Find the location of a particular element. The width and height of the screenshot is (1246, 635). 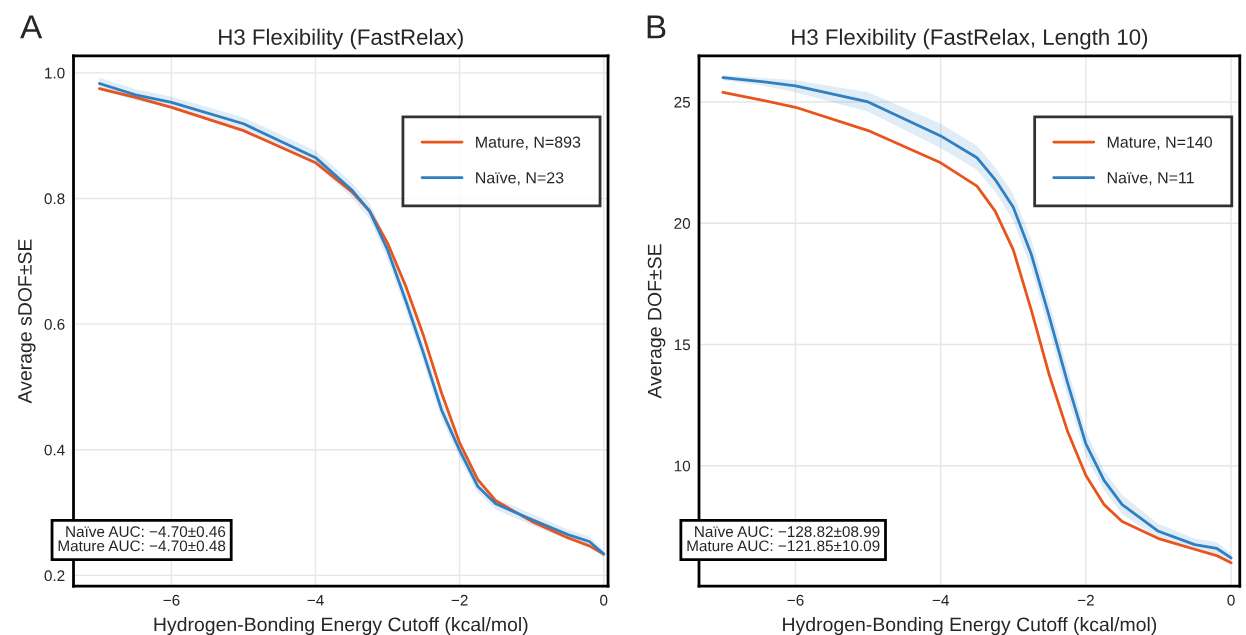

annotation: Mature AUC: −4.70±0.48 is located at coordinates (142, 546).